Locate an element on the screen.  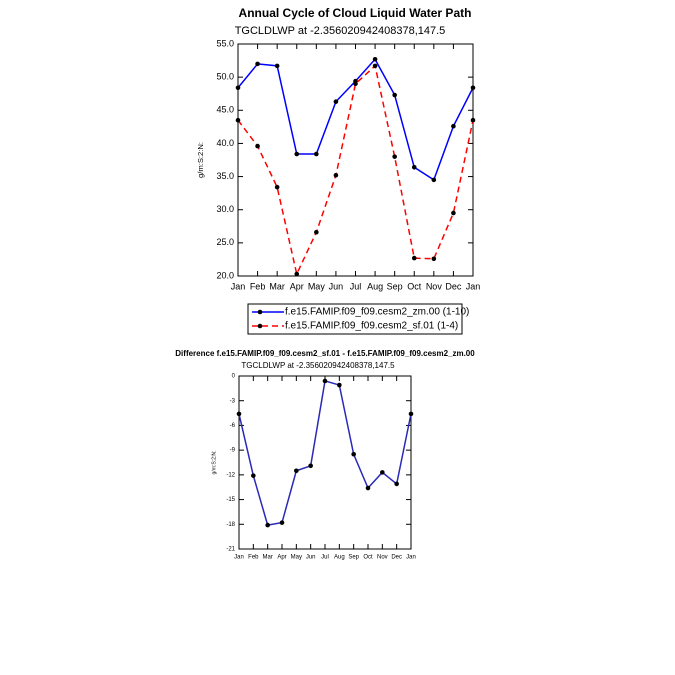
y-tick-label: -3 is located at coordinates (233, 401).